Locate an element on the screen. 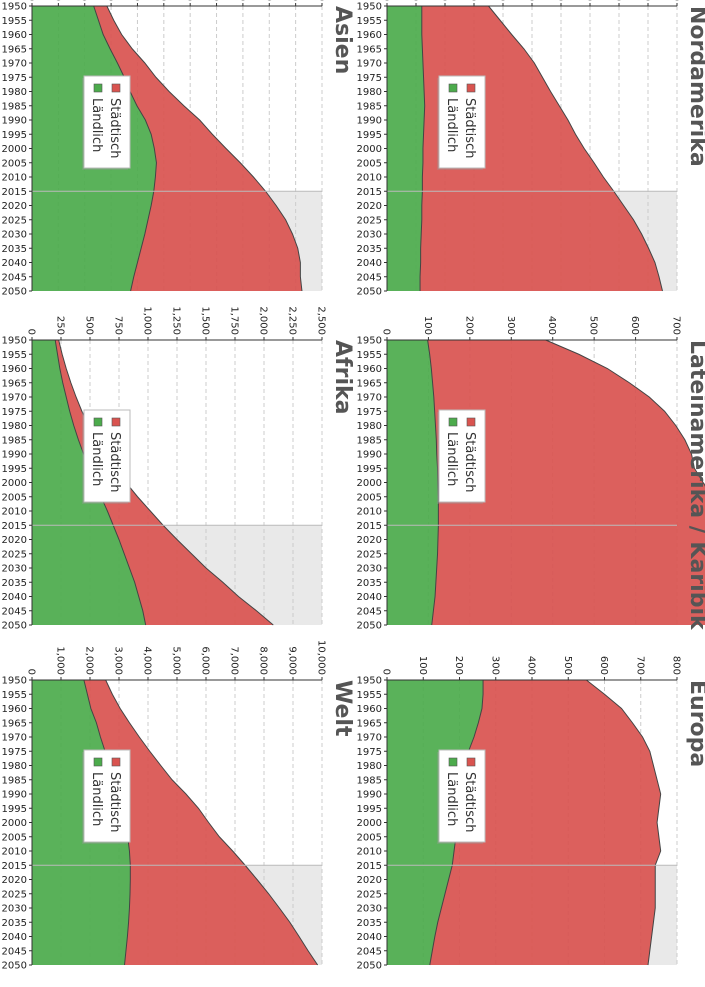 The width and height of the screenshot is (705, 987). y-tick-label: 1,000 is located at coordinates (60, 660).